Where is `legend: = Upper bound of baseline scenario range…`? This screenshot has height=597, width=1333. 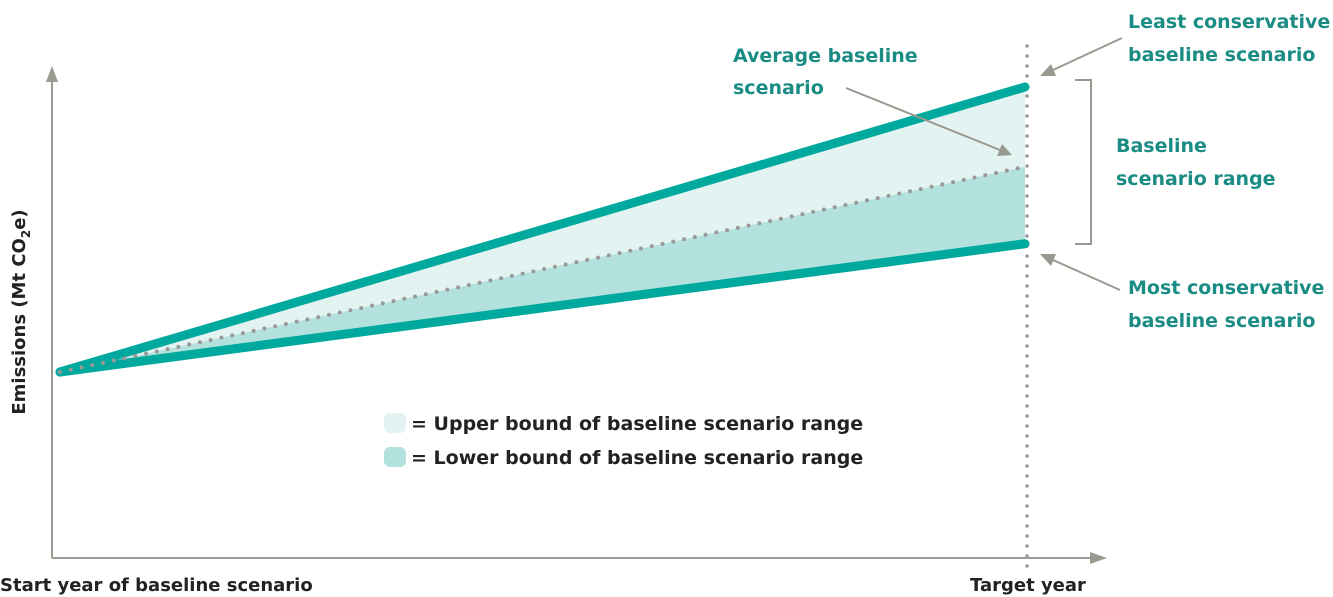
legend: = Upper bound of baseline scenario range… is located at coordinates (623, 441).